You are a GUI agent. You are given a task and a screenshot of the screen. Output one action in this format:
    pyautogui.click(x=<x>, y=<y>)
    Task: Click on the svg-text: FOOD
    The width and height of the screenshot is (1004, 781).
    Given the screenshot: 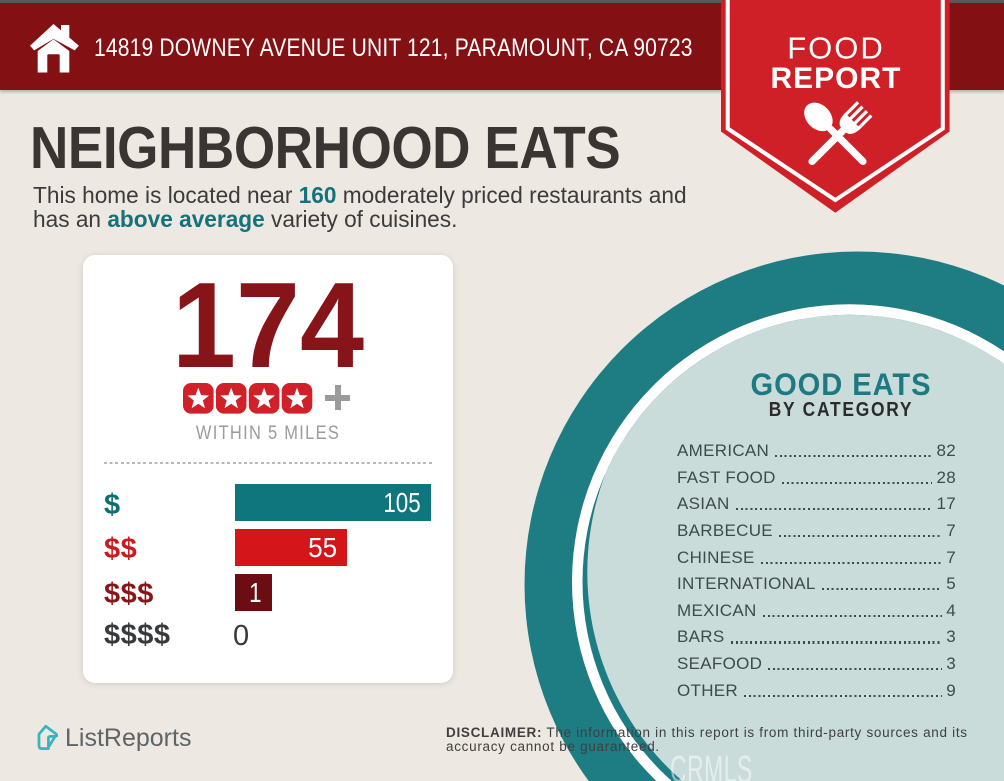 What is the action you would take?
    pyautogui.click(x=836, y=48)
    